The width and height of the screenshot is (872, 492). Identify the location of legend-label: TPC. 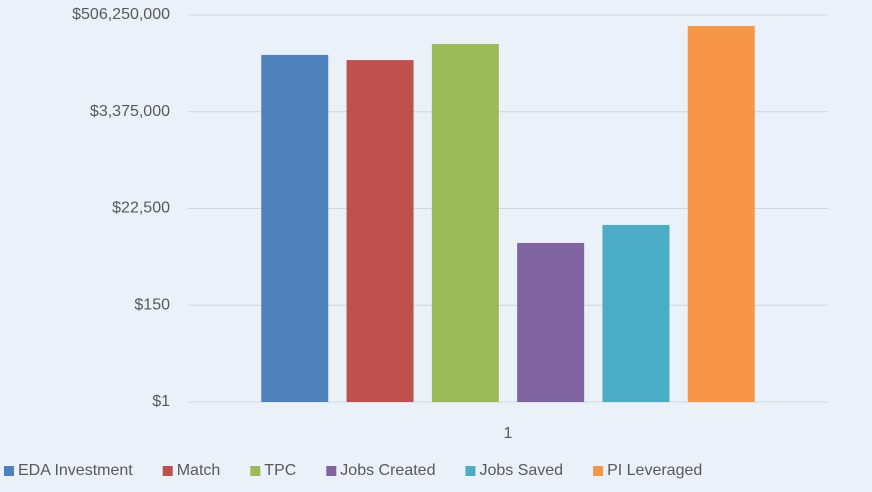
(280, 470).